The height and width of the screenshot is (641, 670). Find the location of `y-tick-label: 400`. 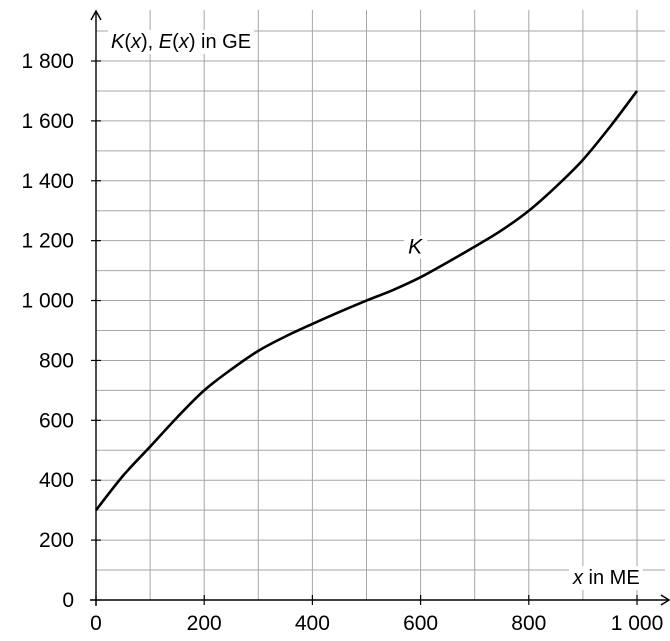

y-tick-label: 400 is located at coordinates (56, 480).